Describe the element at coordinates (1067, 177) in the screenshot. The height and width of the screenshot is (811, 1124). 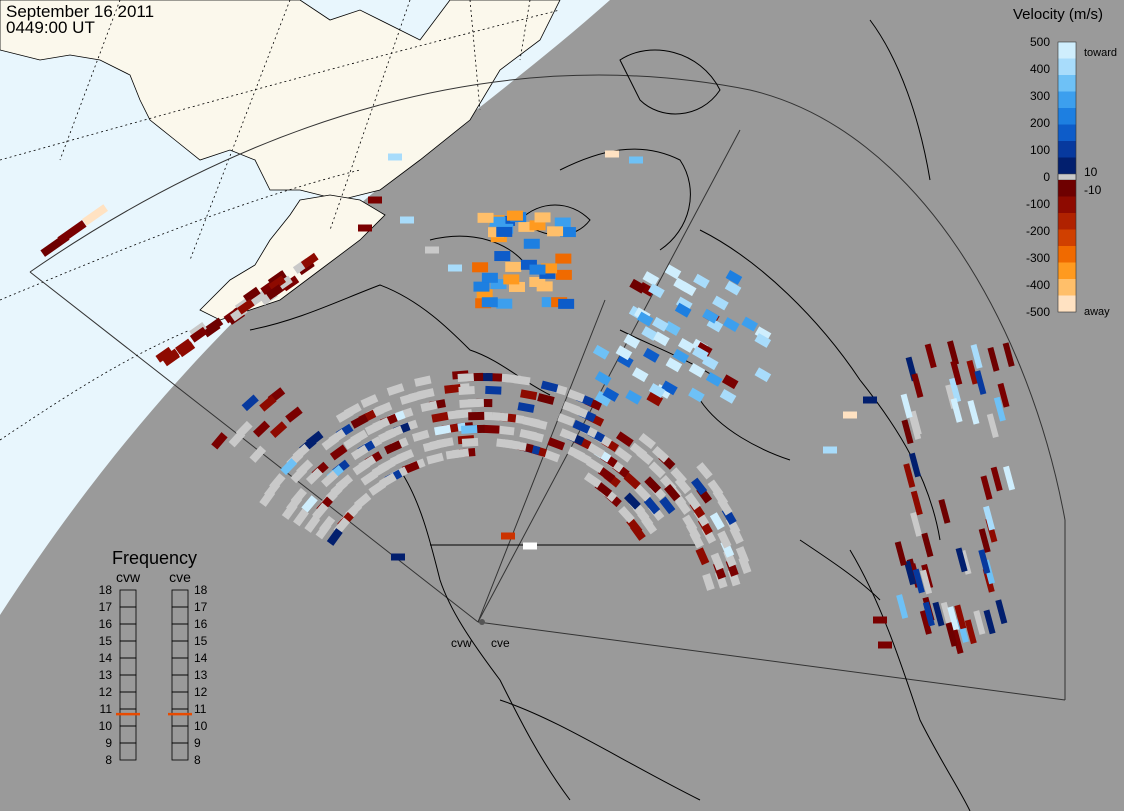
I see `legend-swatch-zero` at that location.